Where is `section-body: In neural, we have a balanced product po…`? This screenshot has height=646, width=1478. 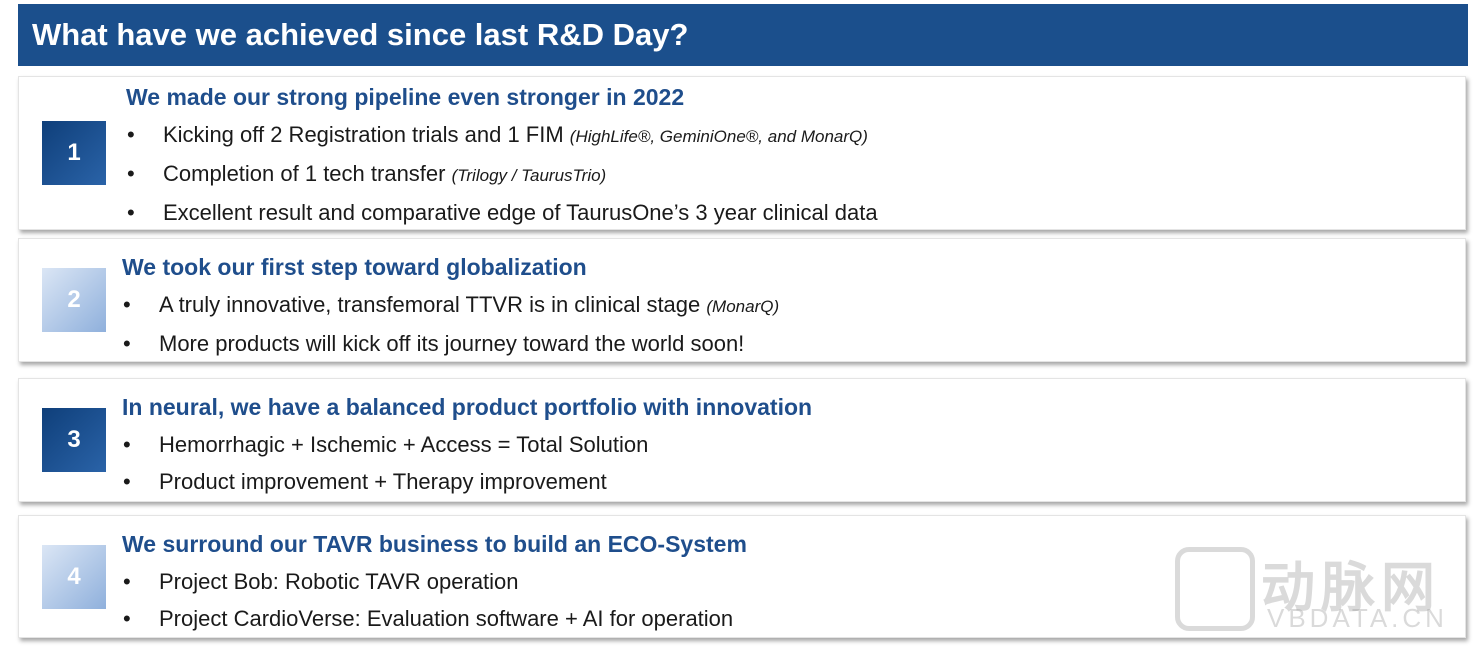
section-body: In neural, we have a balanced product po… is located at coordinates (467, 444).